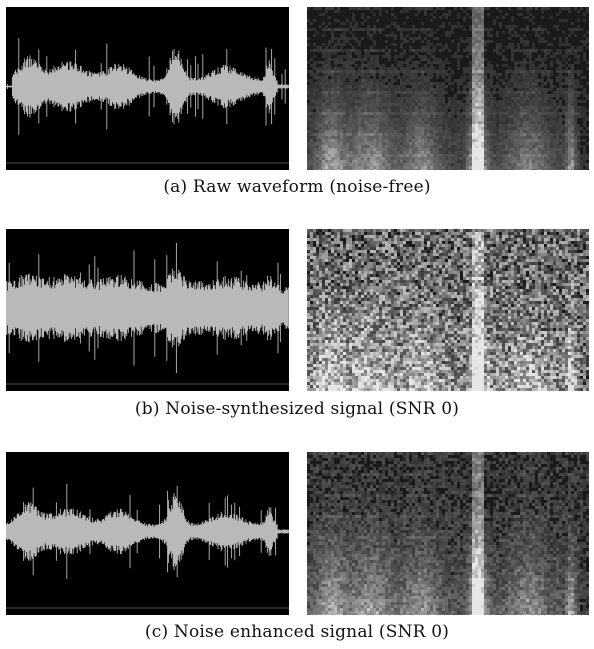 The width and height of the screenshot is (594, 649). I want to click on waveform-b, so click(147, 310).